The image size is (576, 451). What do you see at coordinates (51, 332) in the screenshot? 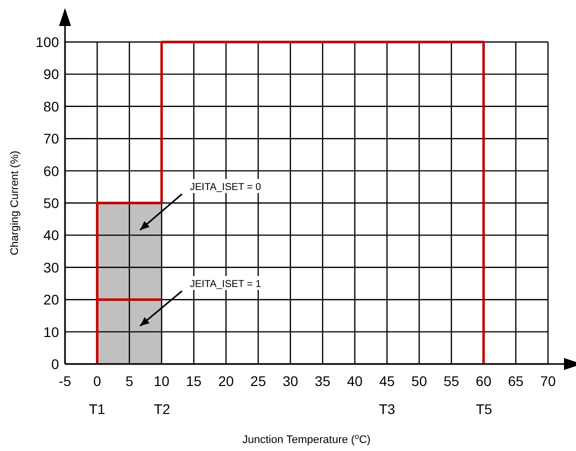
I see `y-tick-label: 10` at bounding box center [51, 332].